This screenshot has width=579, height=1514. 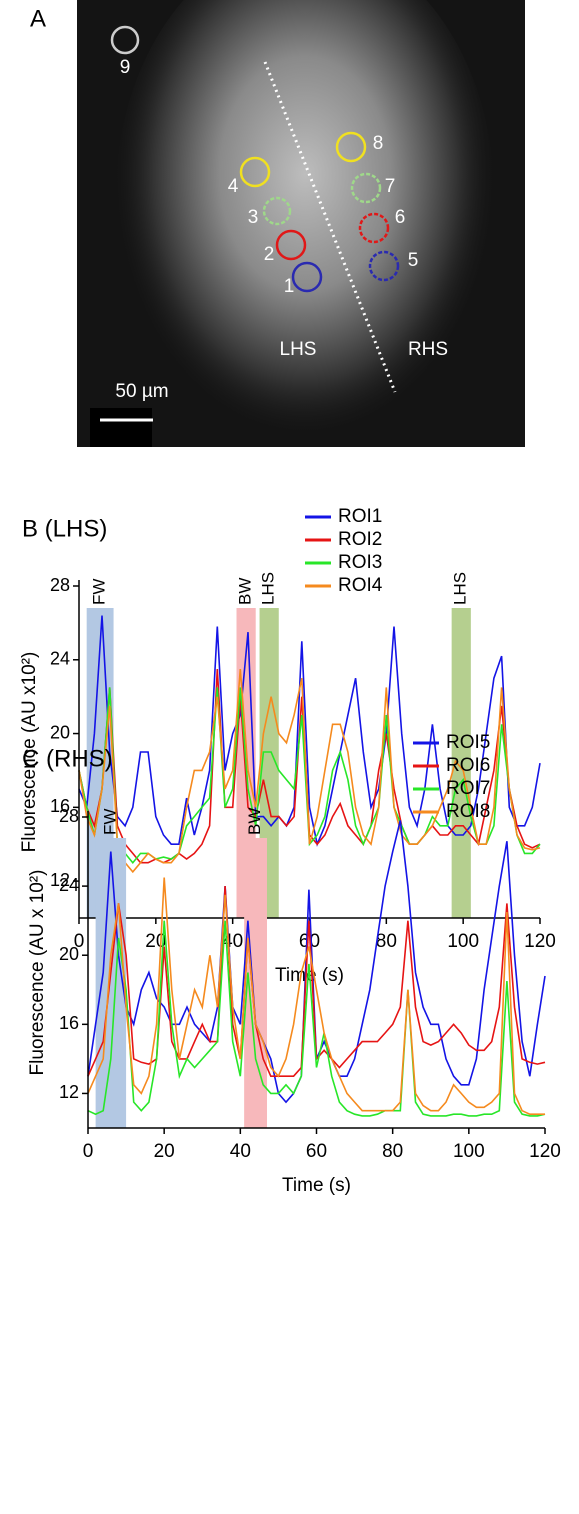 What do you see at coordinates (468, 765) in the screenshot?
I see `legend-label: ROI6` at bounding box center [468, 765].